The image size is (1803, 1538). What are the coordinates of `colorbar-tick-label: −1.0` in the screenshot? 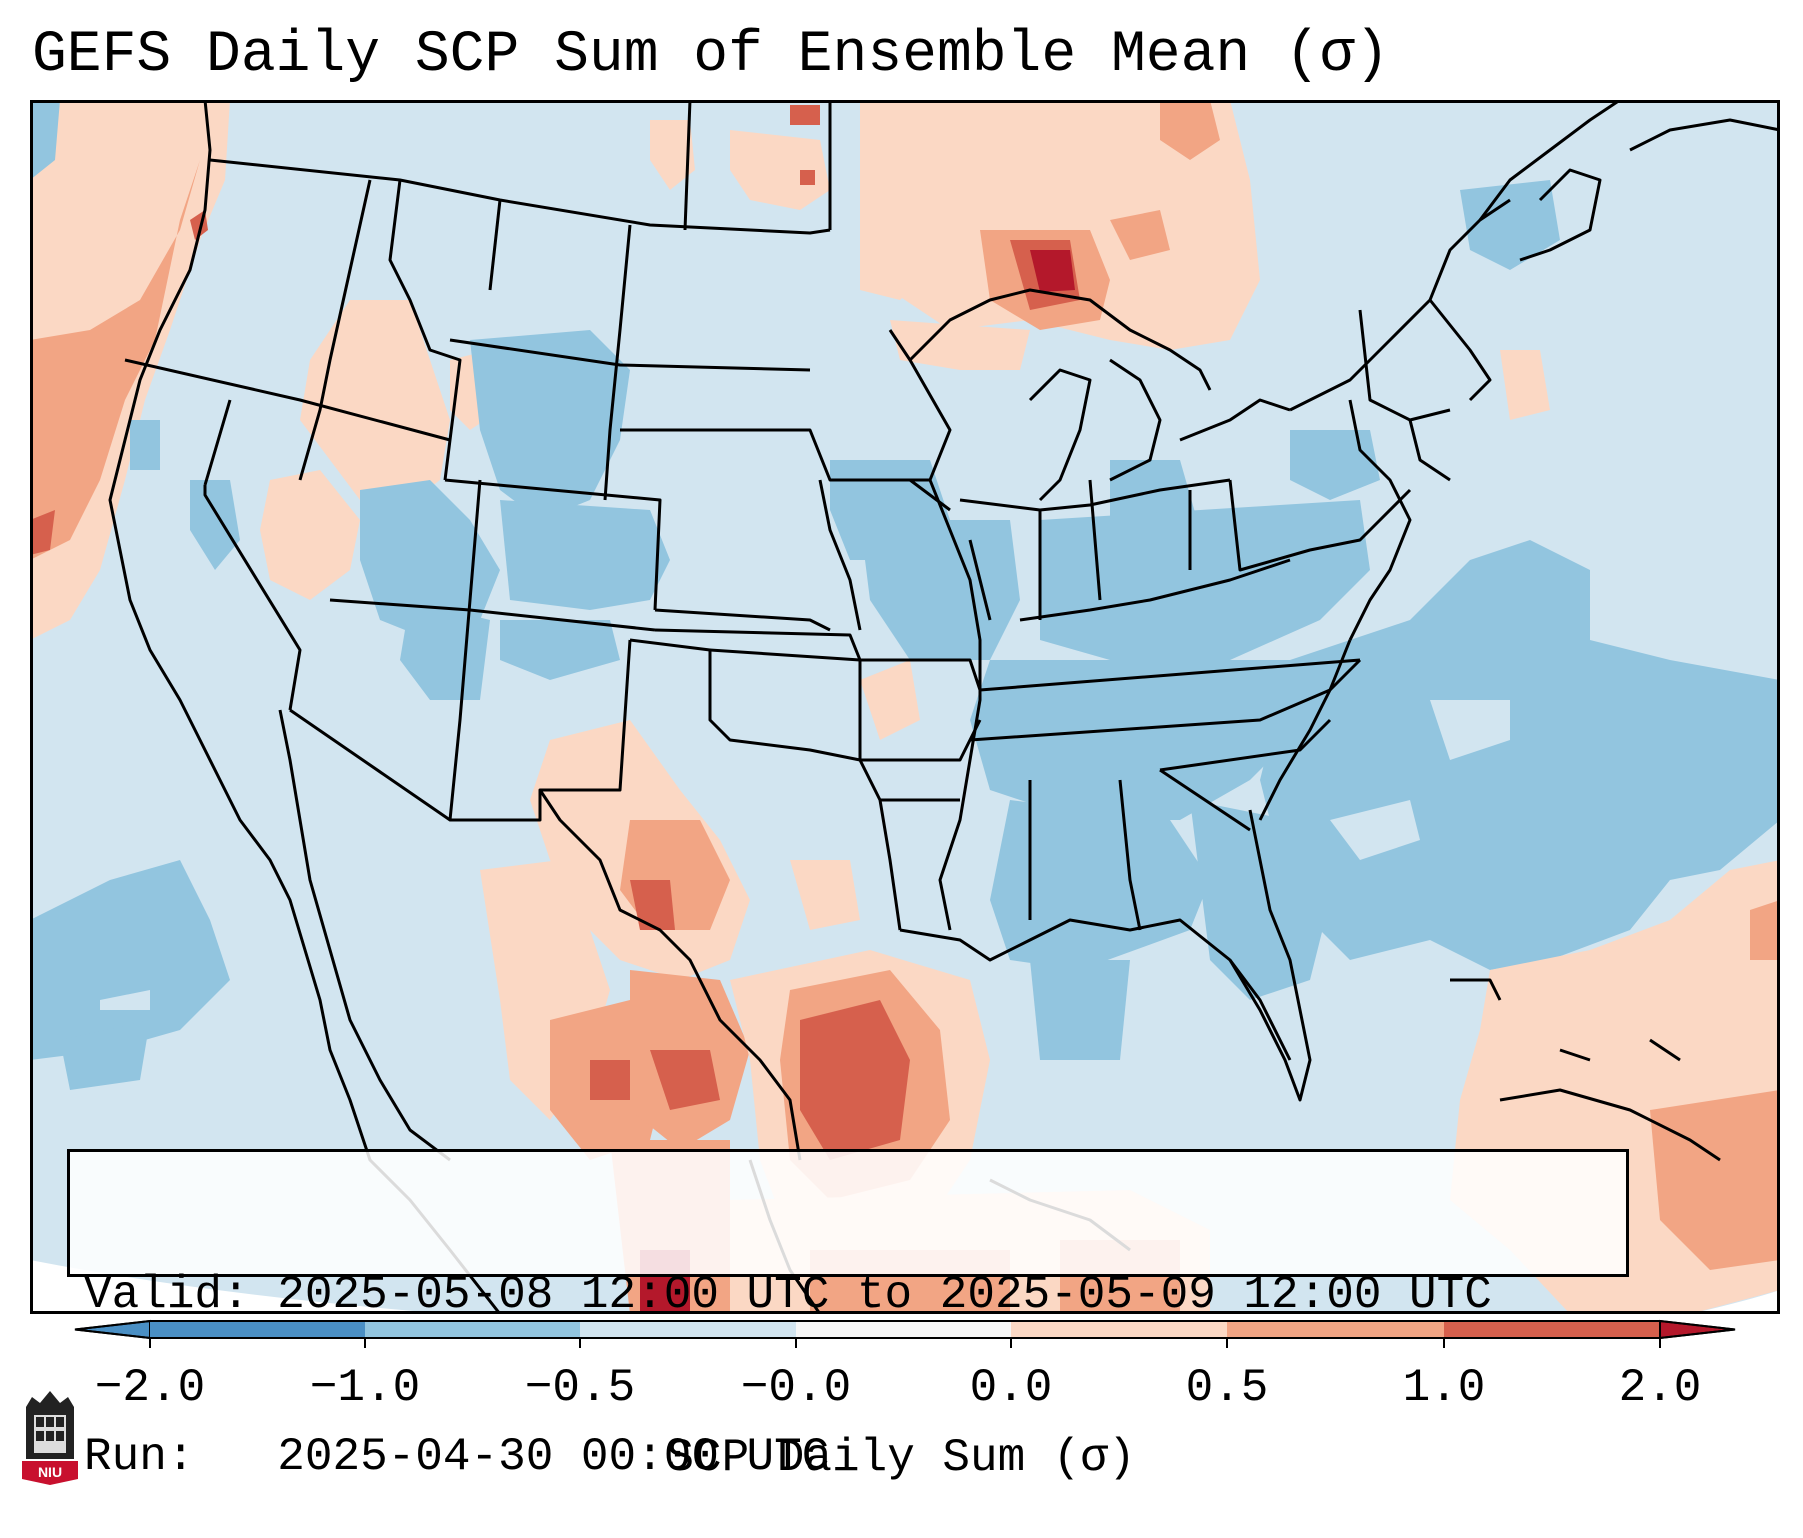 It's located at (365, 1388).